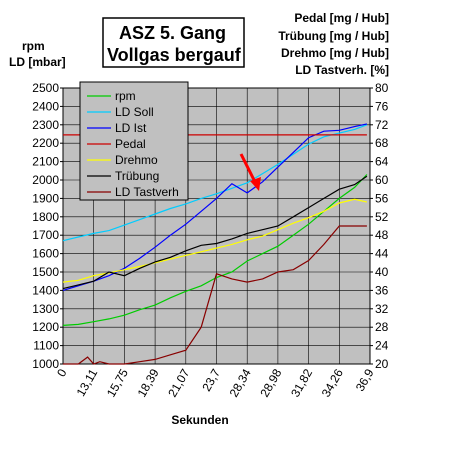 The image size is (460, 450). Describe the element at coordinates (87, 382) in the screenshot. I see `x-tick-label: 13,11` at that location.